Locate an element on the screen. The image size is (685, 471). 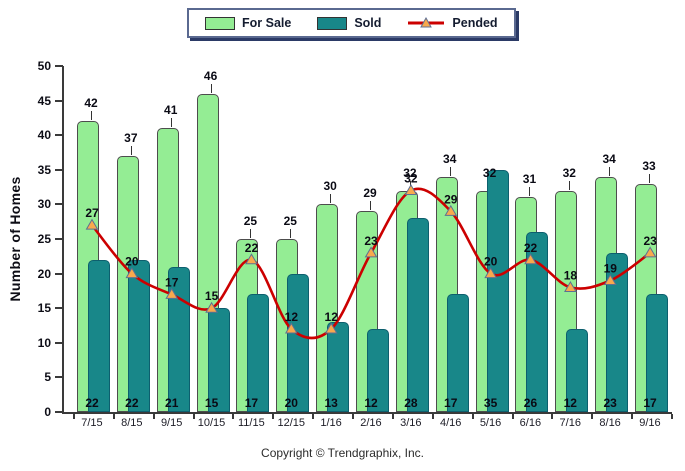
y-axis-tick-label: 5 is located at coordinates (47, 377).